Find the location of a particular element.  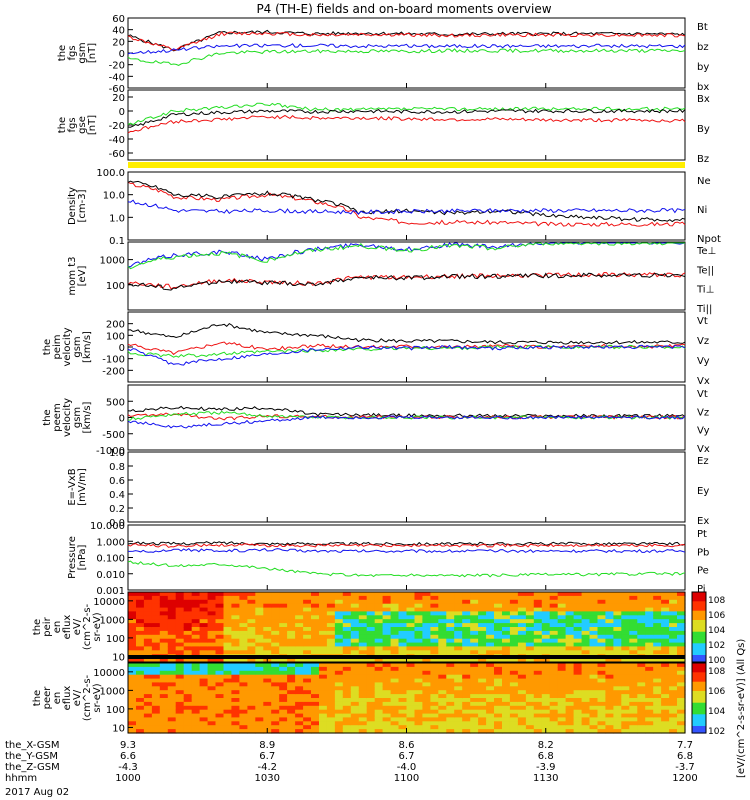

legend-Ey: Ey is located at coordinates (703, 491).